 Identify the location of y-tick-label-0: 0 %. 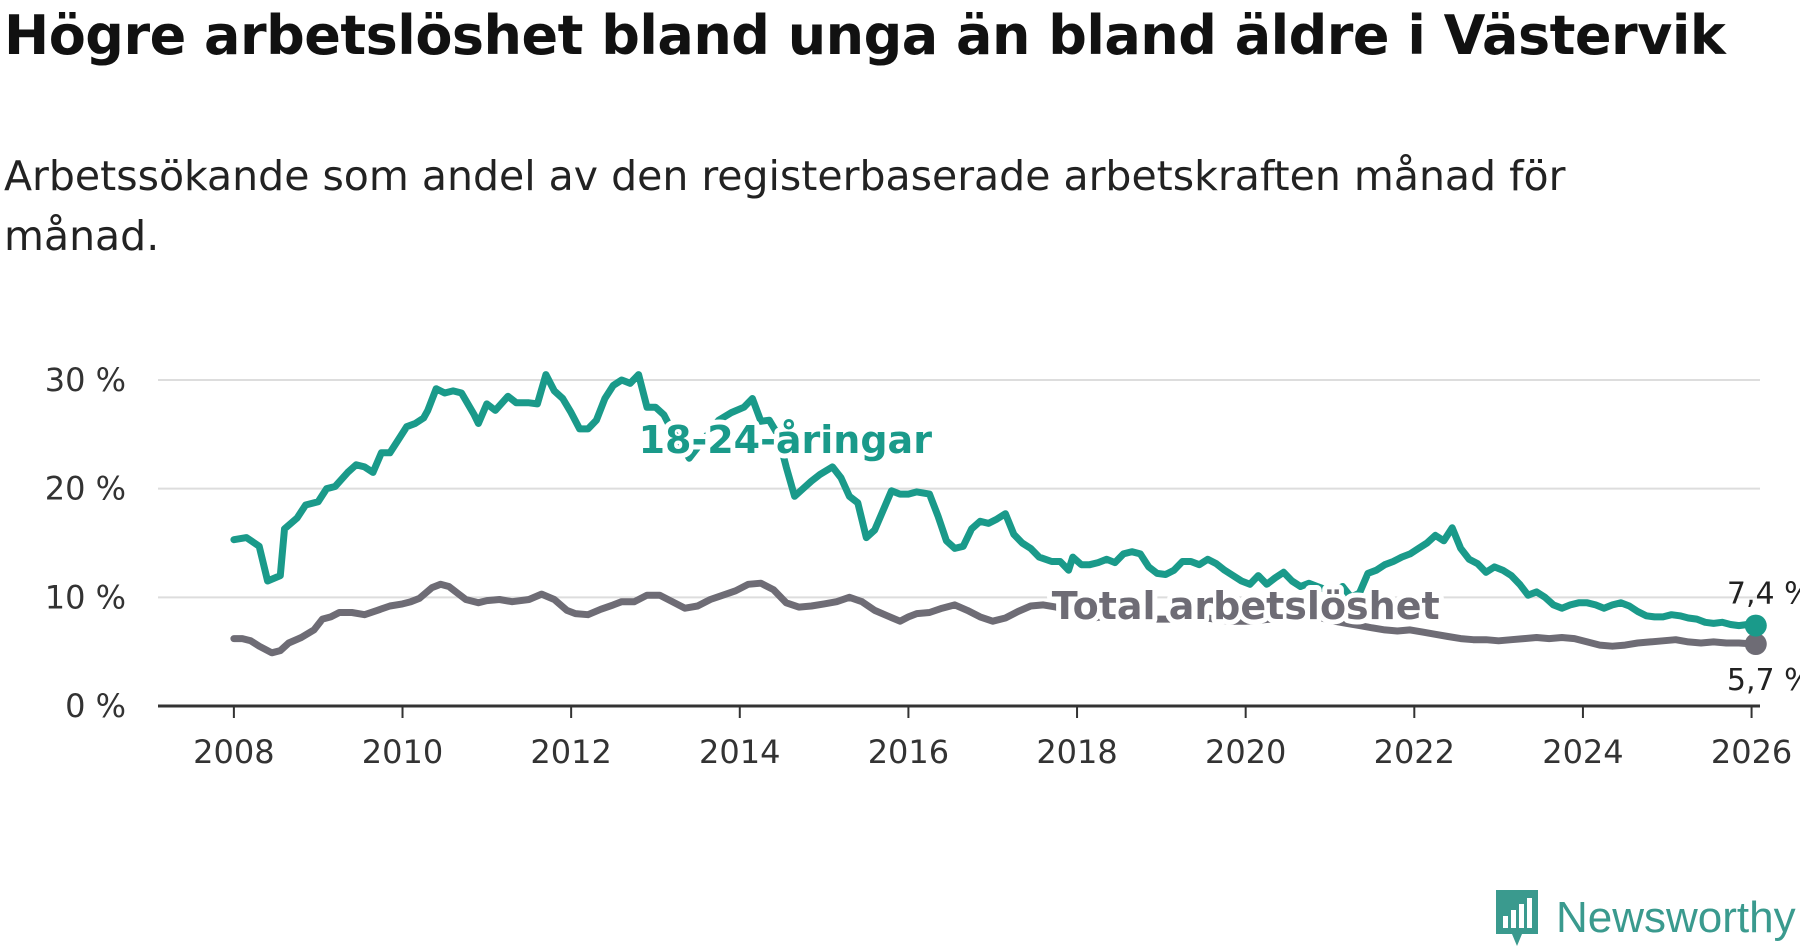
(95, 706).